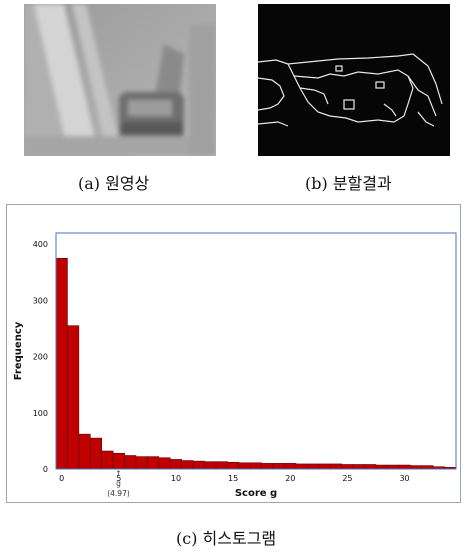  Describe the element at coordinates (61, 478) in the screenshot. I see `x-tick-label: 0` at that location.